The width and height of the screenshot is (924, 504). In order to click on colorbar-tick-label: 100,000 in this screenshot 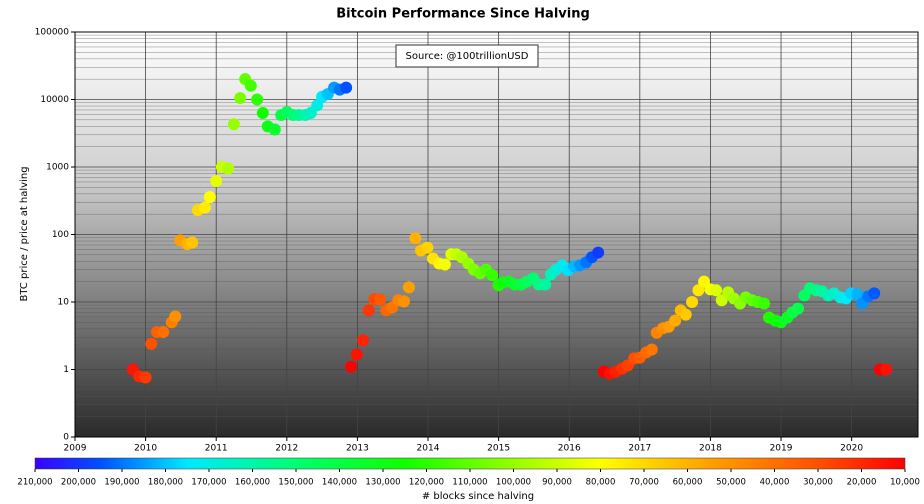, I will do `click(513, 483)`.